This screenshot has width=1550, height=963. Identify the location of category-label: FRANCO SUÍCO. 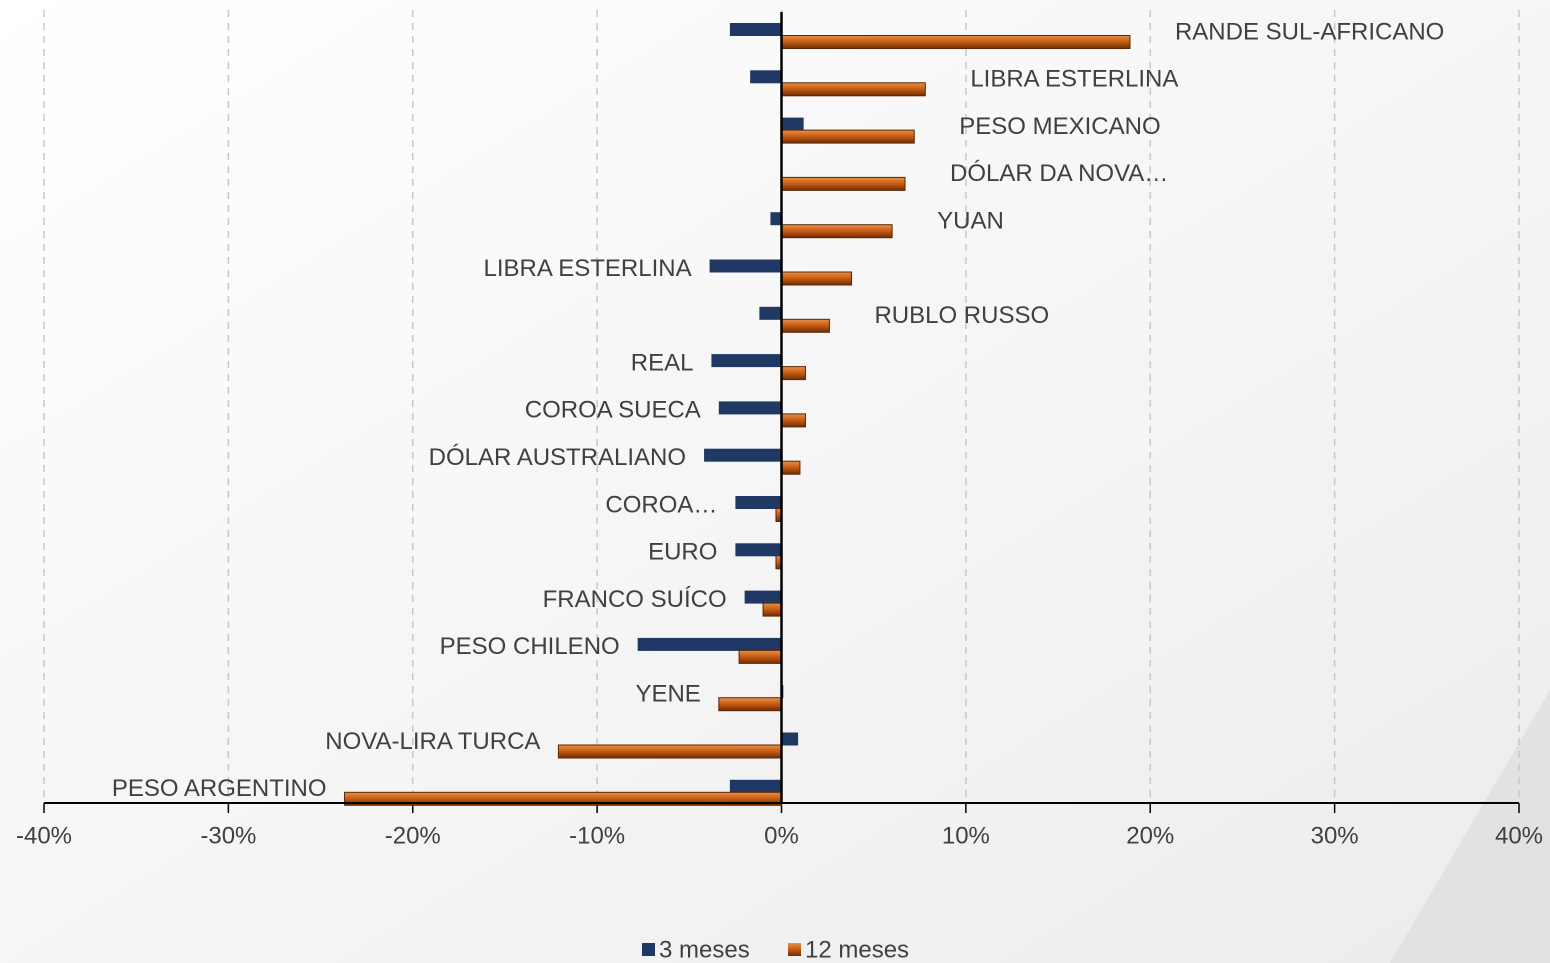
(635, 599).